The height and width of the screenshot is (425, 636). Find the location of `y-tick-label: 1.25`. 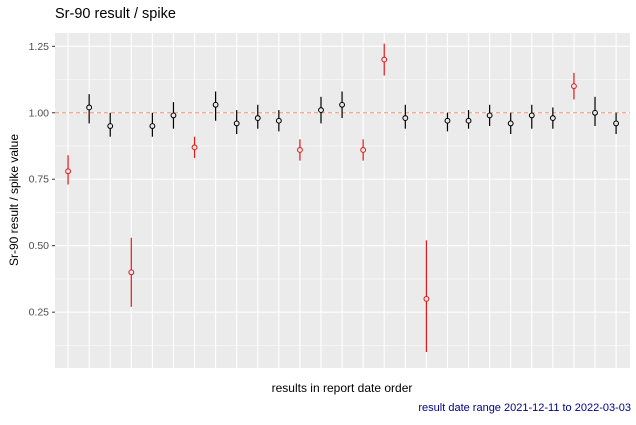

y-tick-label: 1.25 is located at coordinates (39, 47).